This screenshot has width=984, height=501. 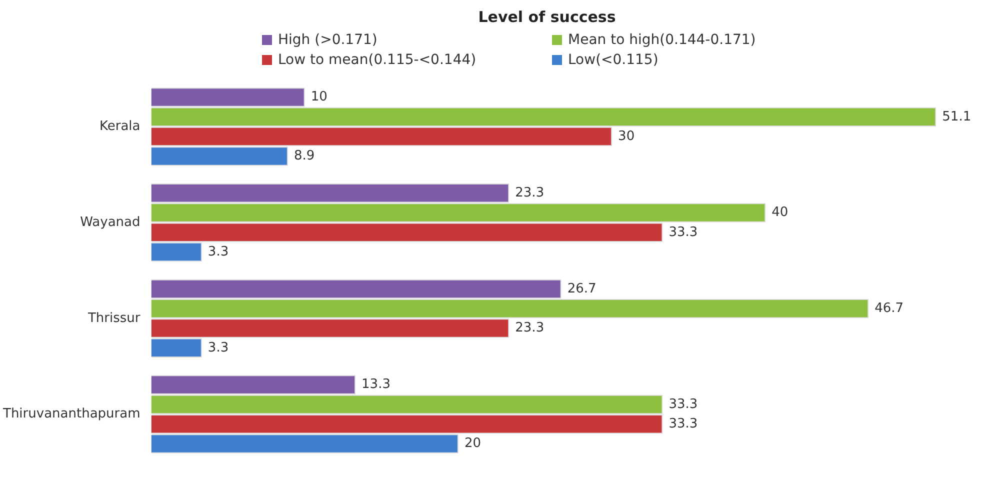 What do you see at coordinates (547, 16) in the screenshot?
I see `chart-title: Level of success` at bounding box center [547, 16].